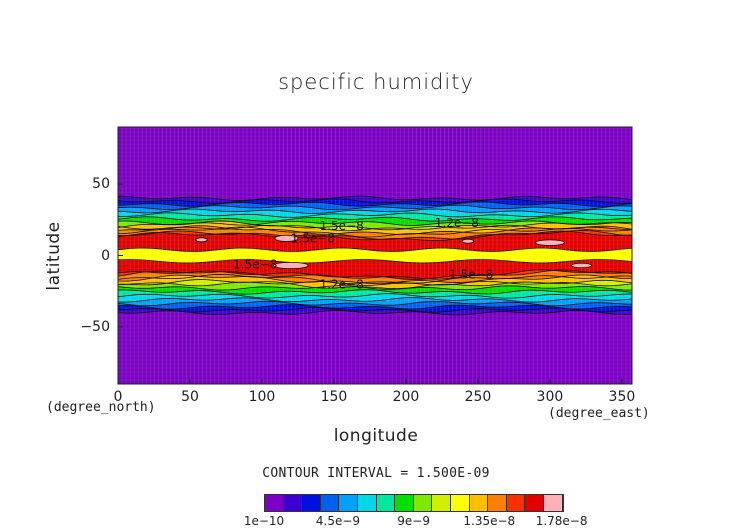 The height and width of the screenshot is (532, 752). I want to click on y-axis-label: latitude, so click(54, 256).